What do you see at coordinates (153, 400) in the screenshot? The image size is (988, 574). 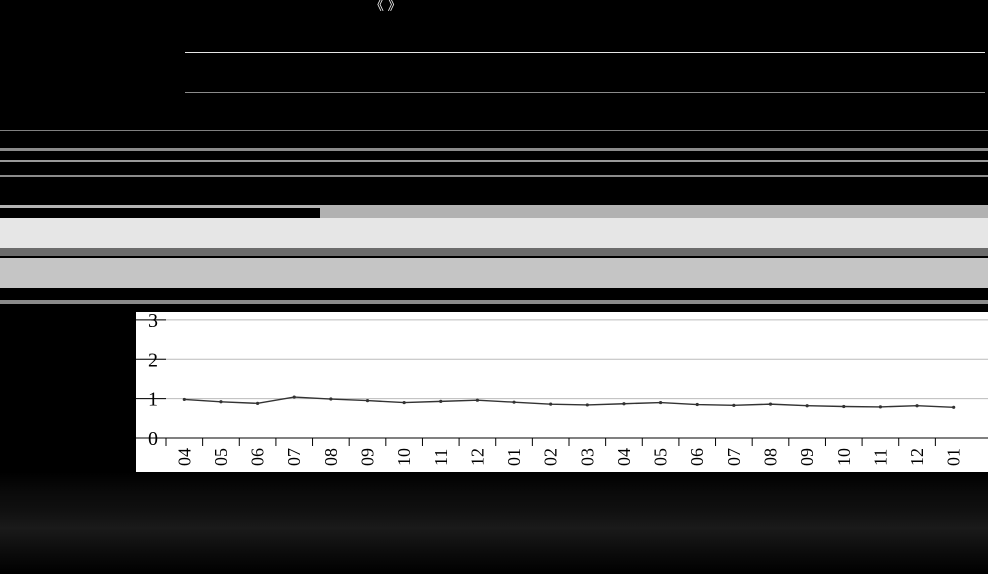 I see `y-tick-label: 1` at bounding box center [153, 400].